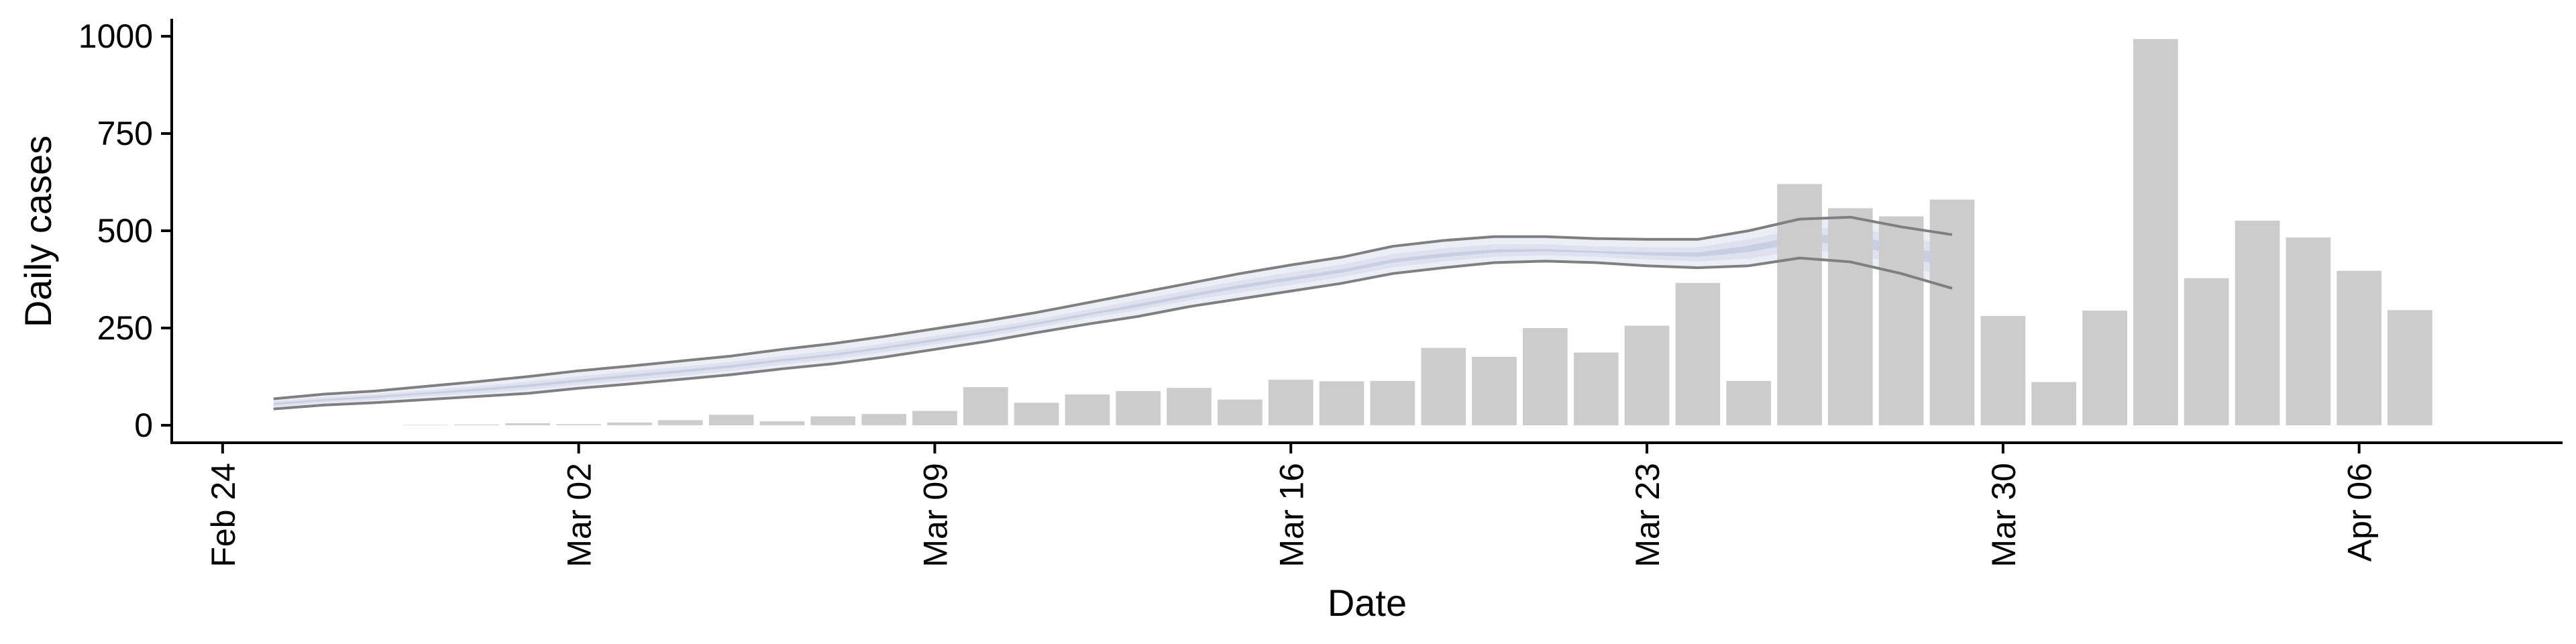 Image resolution: width=2576 pixels, height=644 pixels. What do you see at coordinates (115, 36) in the screenshot?
I see `y-tick-label-1000: 1000` at bounding box center [115, 36].